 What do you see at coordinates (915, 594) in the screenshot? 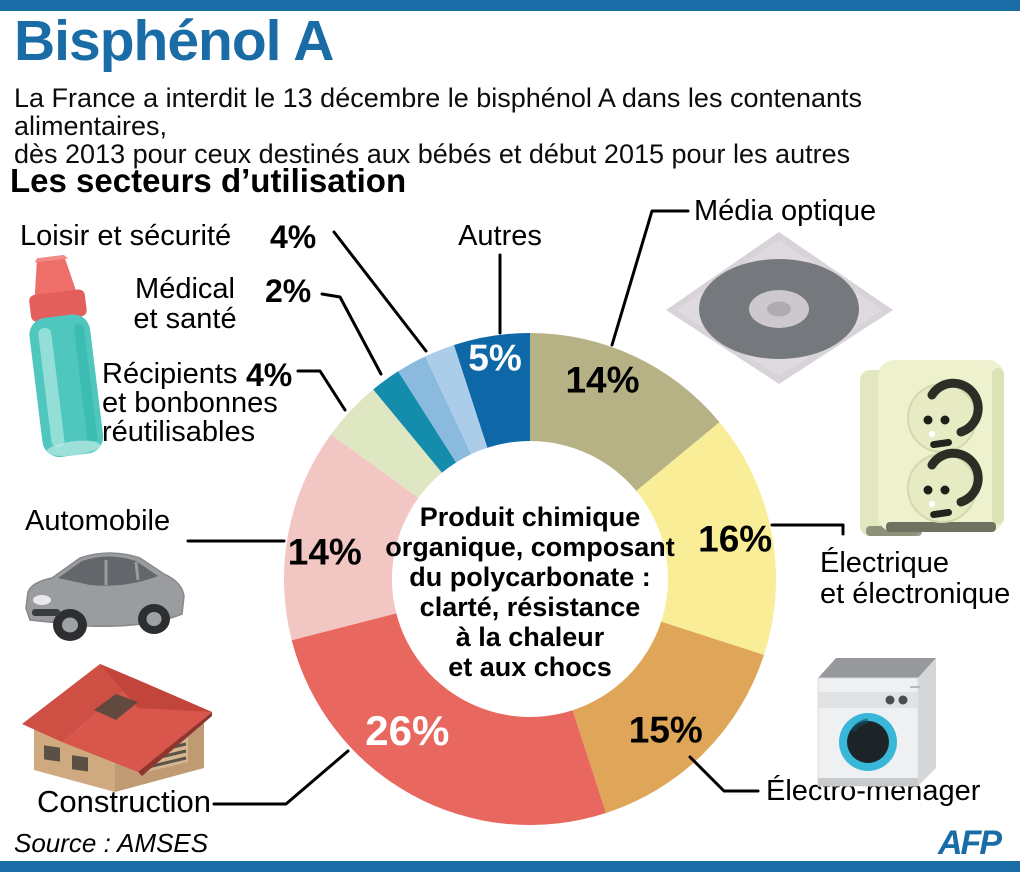
I see `label-electrique-line2: et électronique` at bounding box center [915, 594].